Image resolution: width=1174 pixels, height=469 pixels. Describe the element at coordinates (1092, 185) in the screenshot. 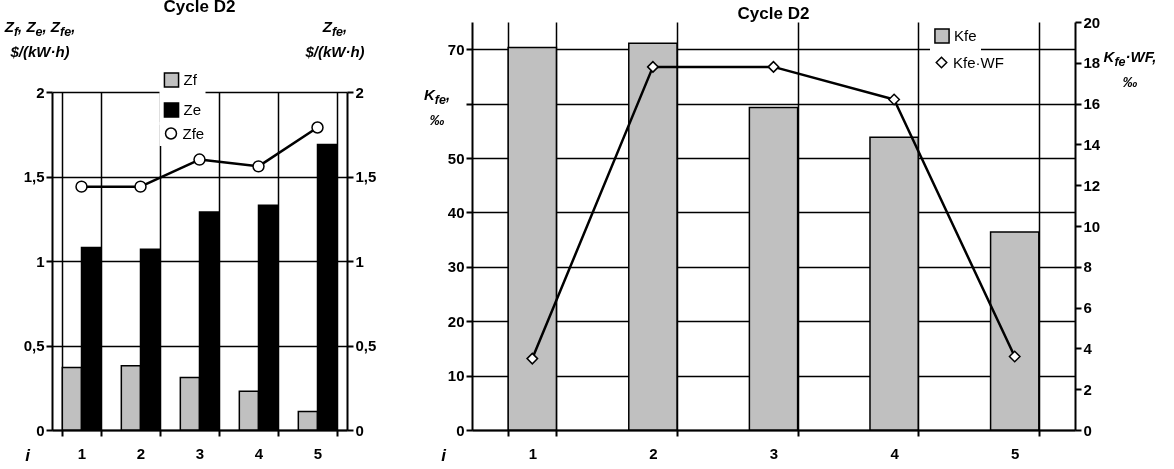

I see `y2-tick-label: 12` at that location.